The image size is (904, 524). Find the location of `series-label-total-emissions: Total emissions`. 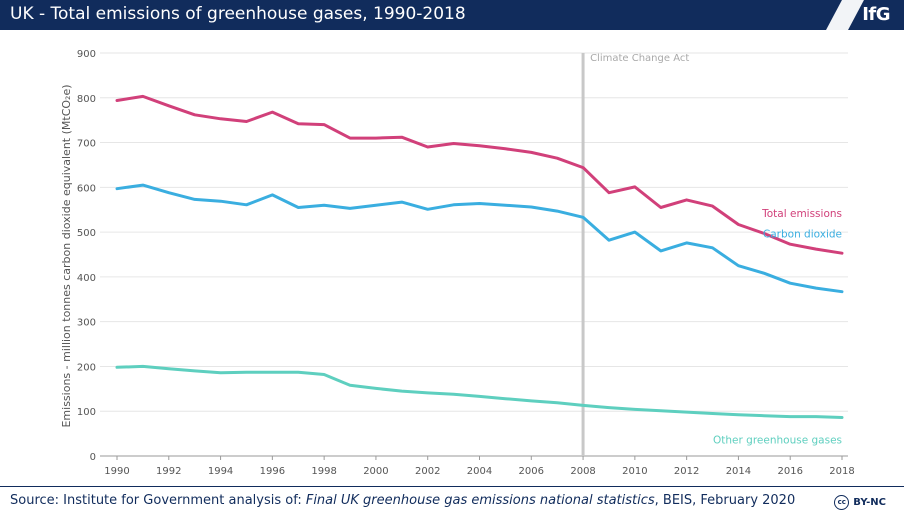

series-label-total-emissions: Total emissions is located at coordinates (801, 214).